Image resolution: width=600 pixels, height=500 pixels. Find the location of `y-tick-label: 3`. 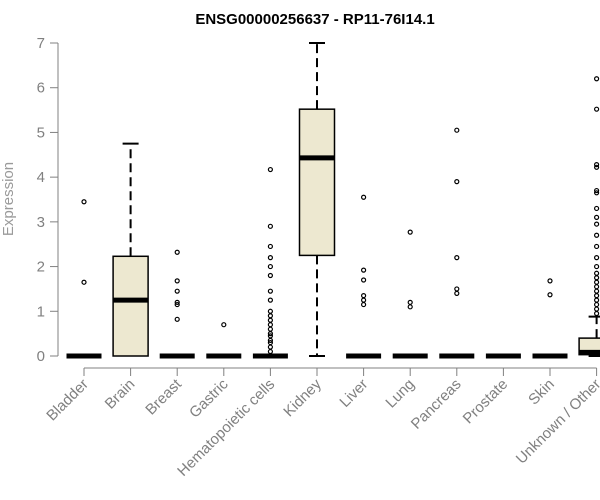

y-tick-label: 3 is located at coordinates (41, 222).